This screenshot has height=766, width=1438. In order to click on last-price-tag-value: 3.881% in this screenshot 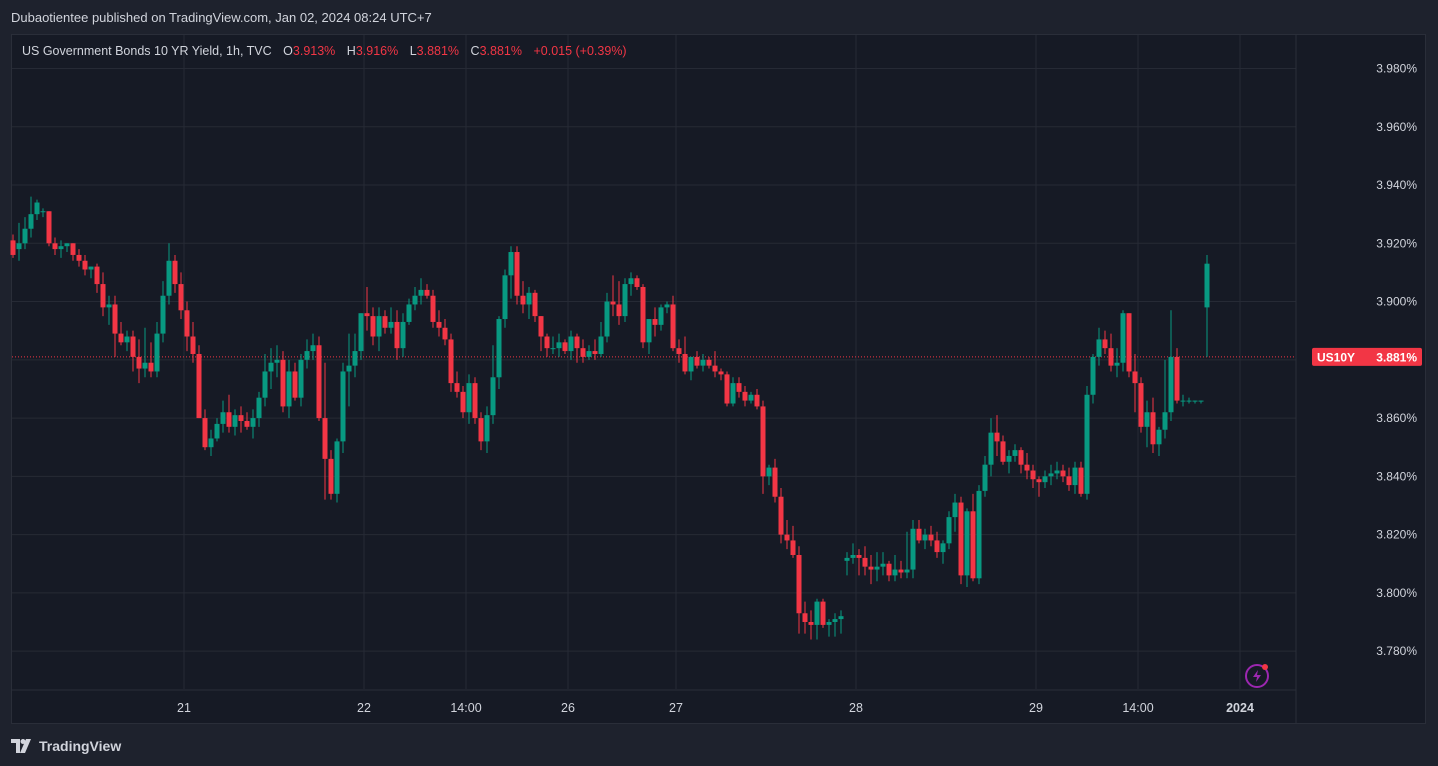, I will do `click(1396, 357)`.